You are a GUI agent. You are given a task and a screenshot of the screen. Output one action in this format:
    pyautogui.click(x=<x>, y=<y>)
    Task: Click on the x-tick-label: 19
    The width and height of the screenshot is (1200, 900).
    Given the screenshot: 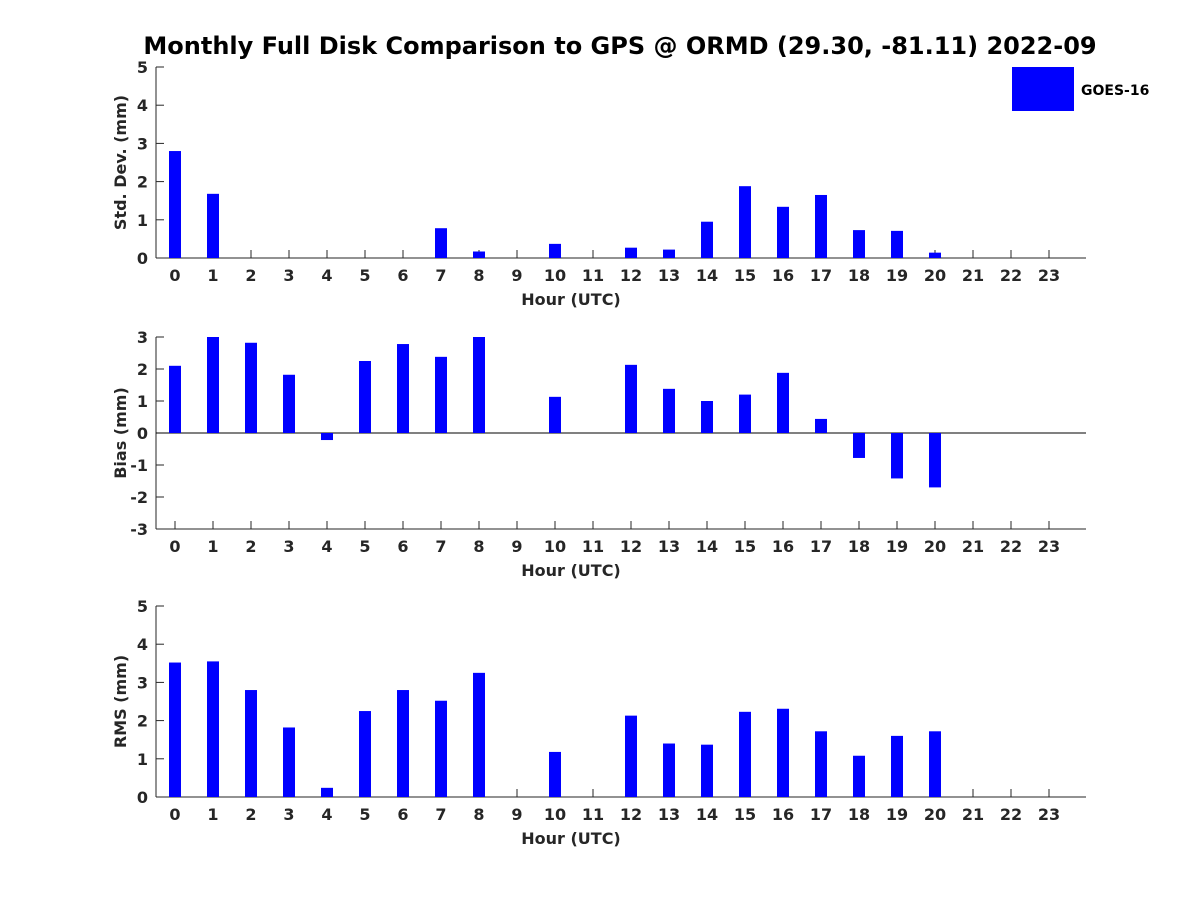 What is the action you would take?
    pyautogui.click(x=897, y=546)
    